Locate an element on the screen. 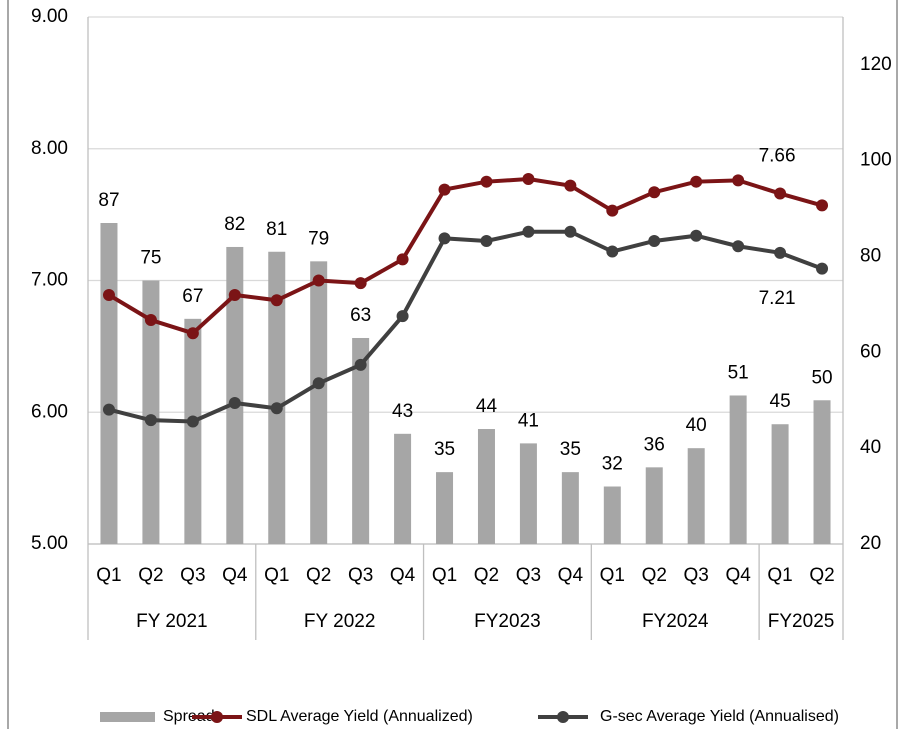 The width and height of the screenshot is (906, 729). bar-label: 63 is located at coordinates (360, 315).